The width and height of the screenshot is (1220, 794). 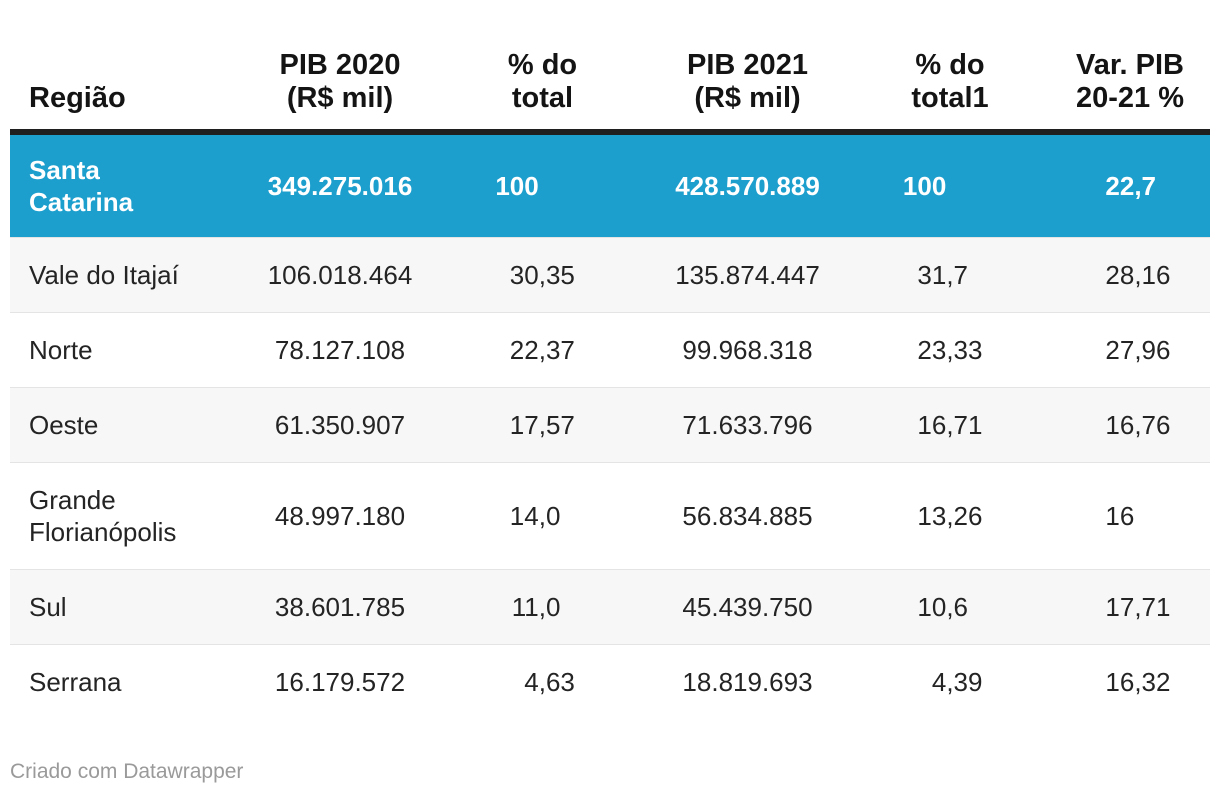 What do you see at coordinates (542, 185) in the screenshot?
I see `cell-pct-2020: 100` at bounding box center [542, 185].